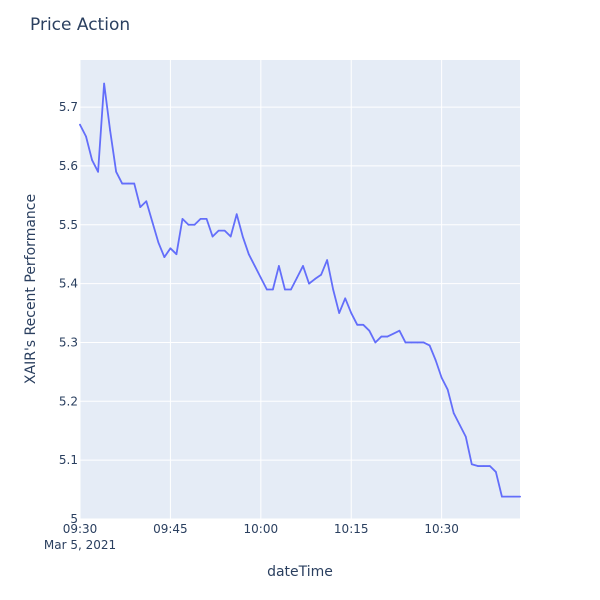 The height and width of the screenshot is (600, 600). I want to click on y-tick-label: 5.4, so click(68, 284).